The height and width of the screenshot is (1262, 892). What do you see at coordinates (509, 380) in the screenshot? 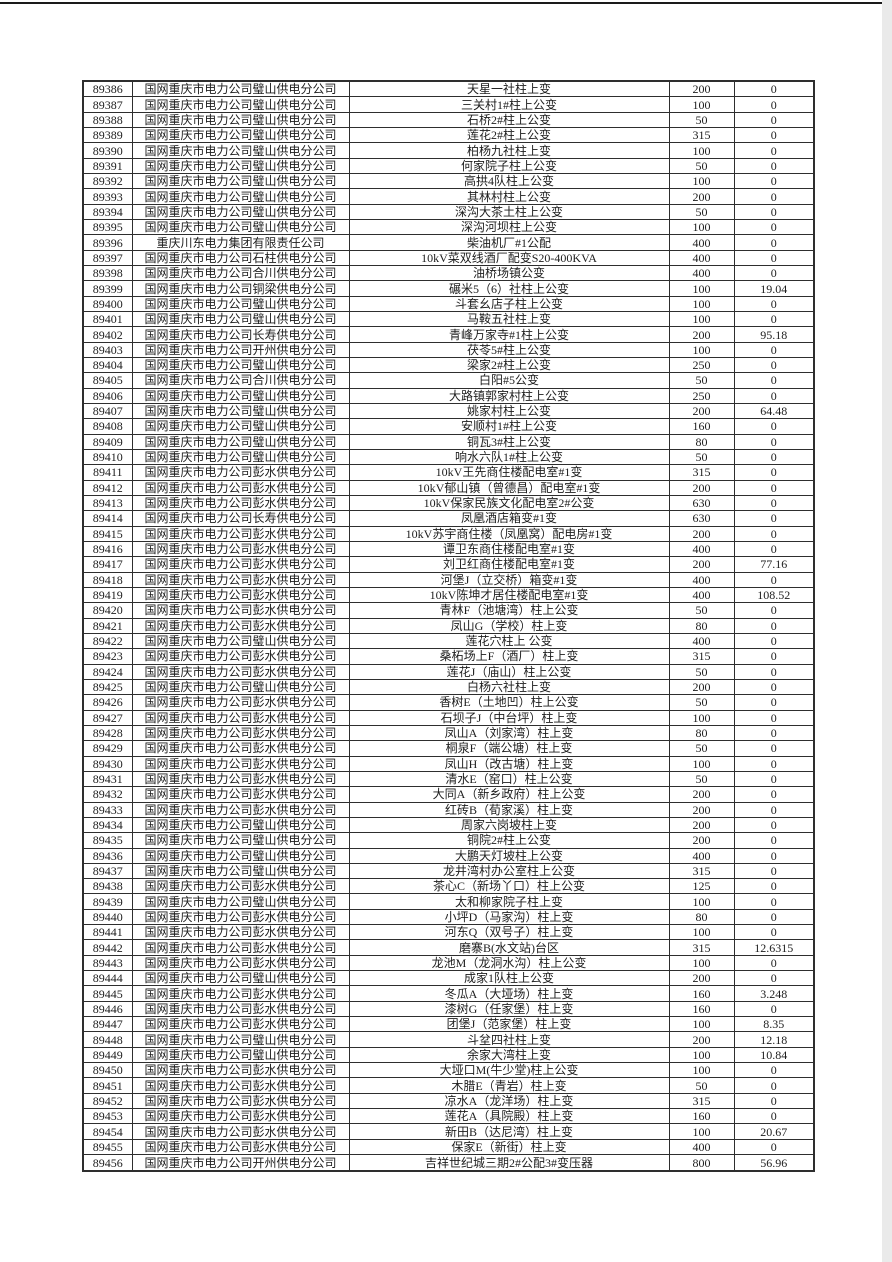
I see `cell-station_name: 白阳#5公变` at bounding box center [509, 380].